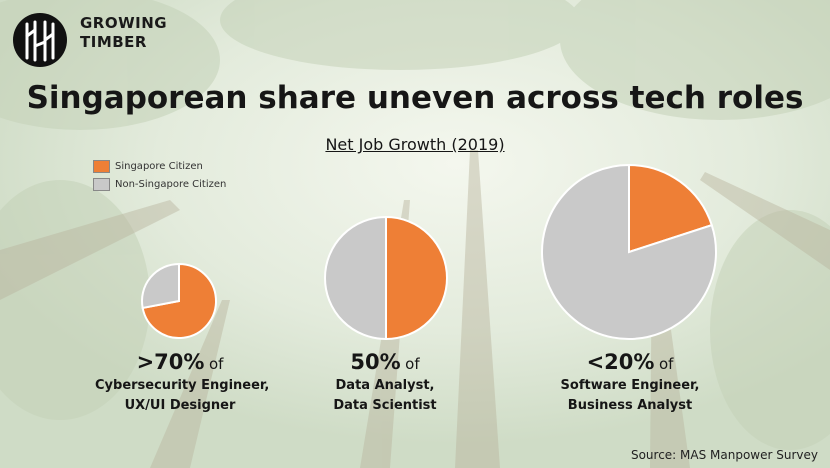 The height and width of the screenshot is (468, 830). What do you see at coordinates (671, 208) in the screenshot?
I see `pie-slice-software-singapore` at bounding box center [671, 208].